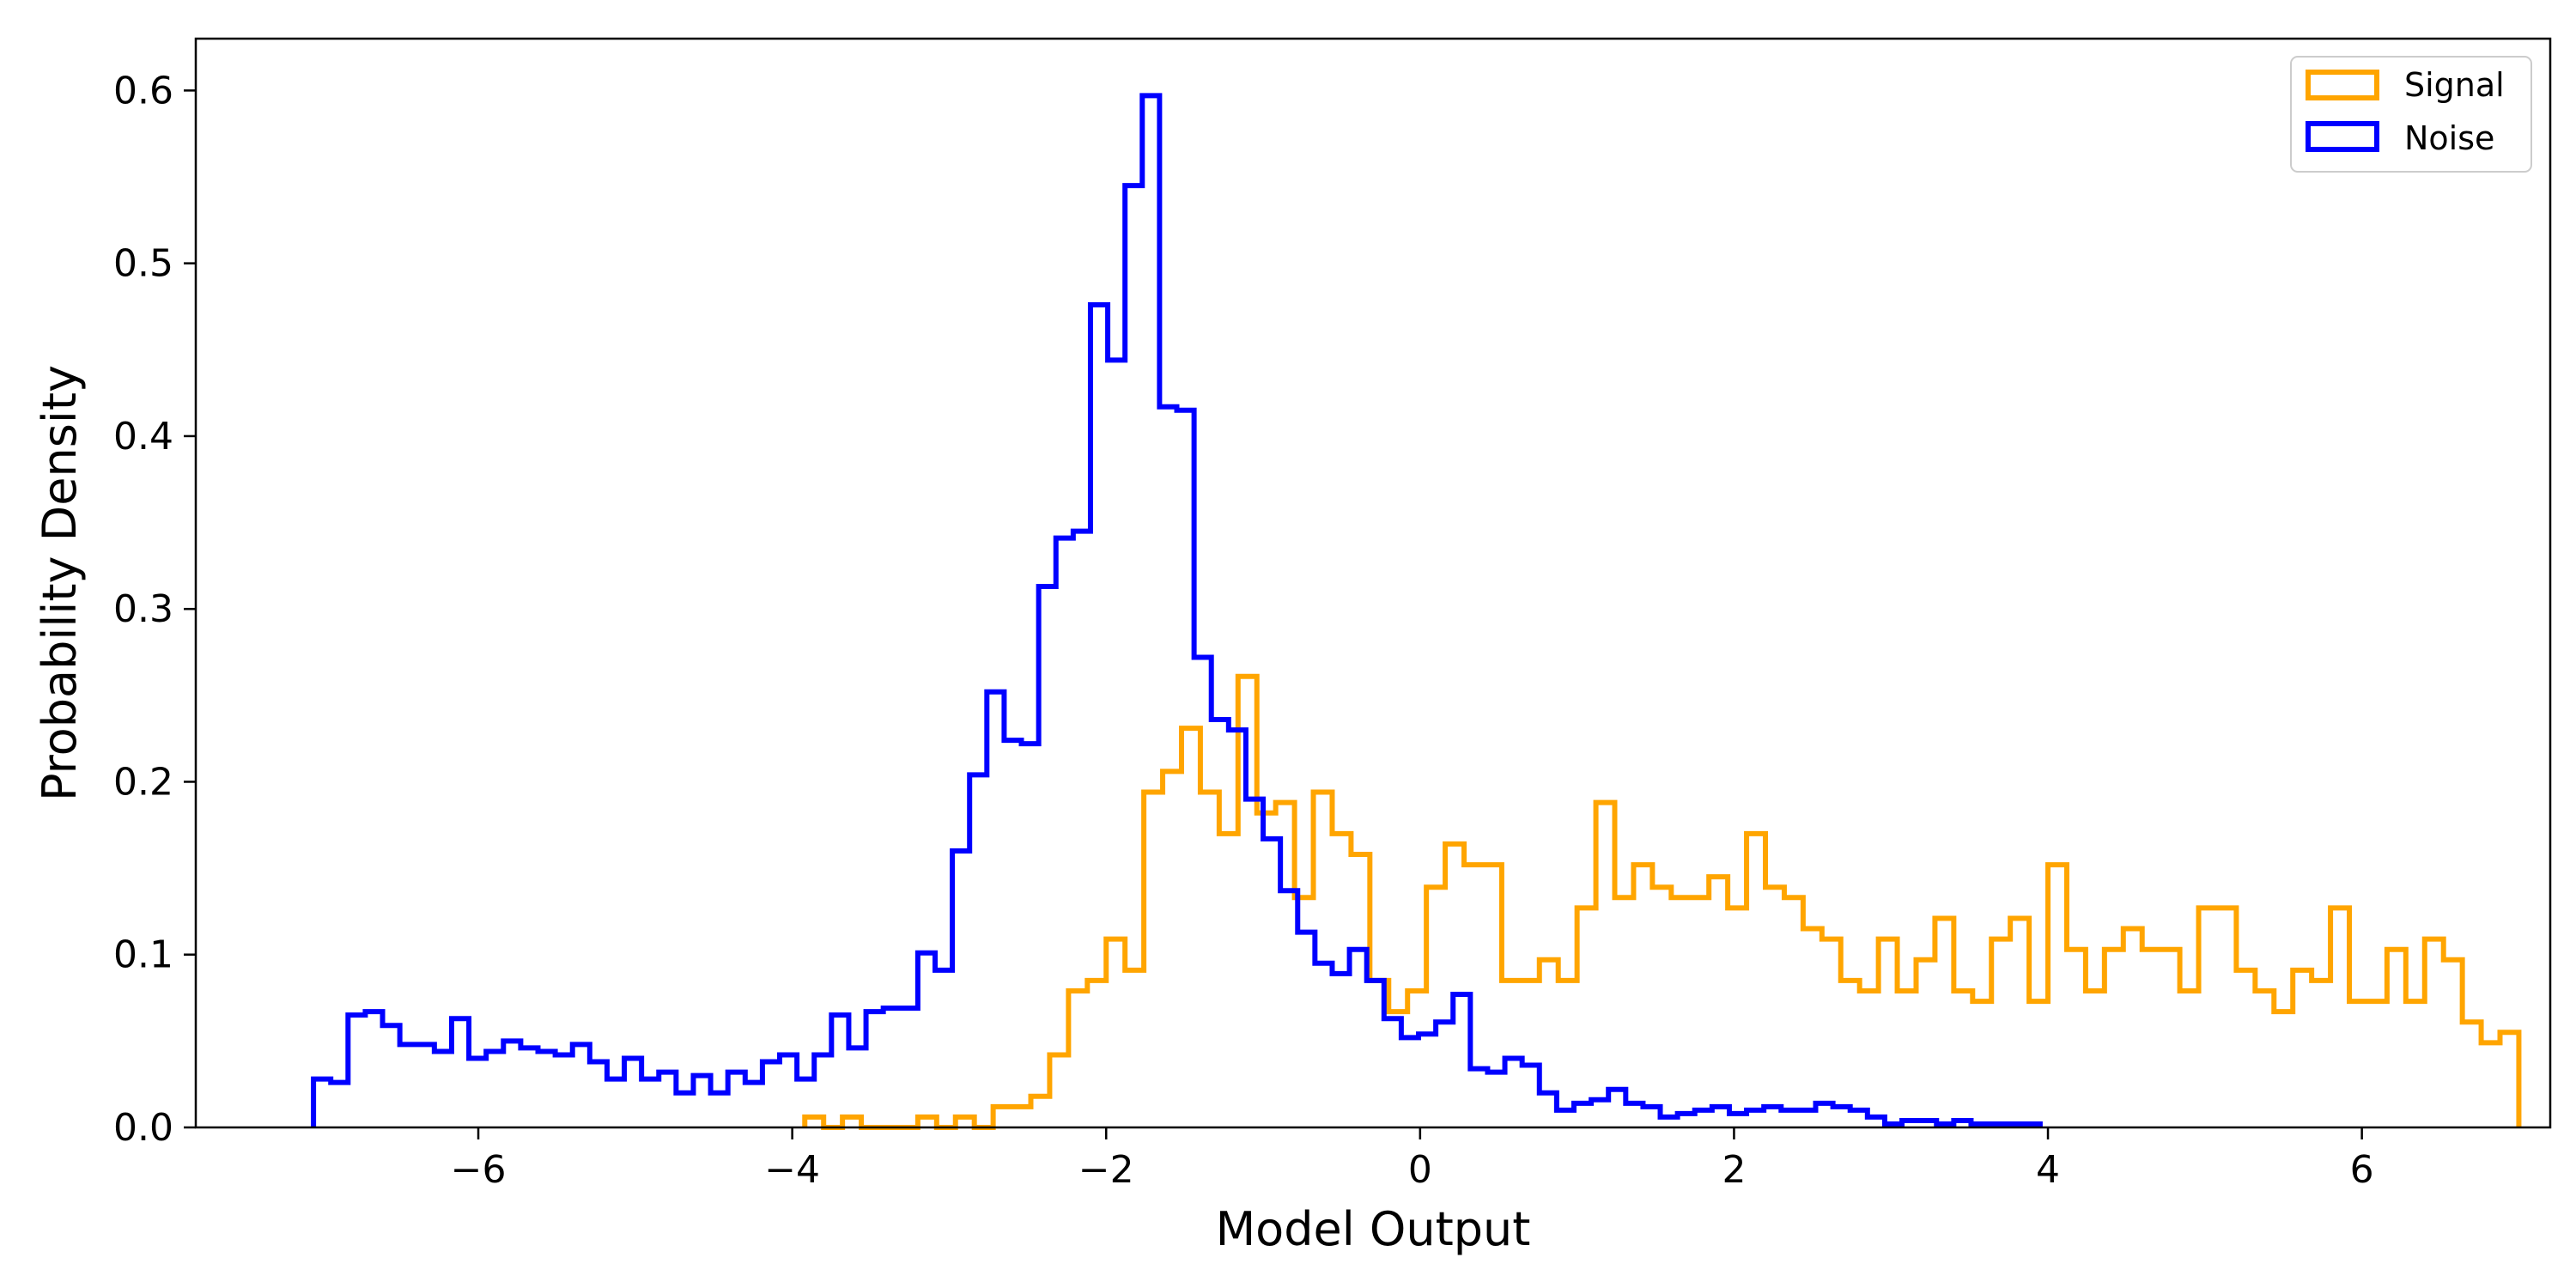 This screenshot has width=2576, height=1288. I want to click on y-axis-ticks: 0.0 0.1 0.2 0.3 0.4 0.5 0.6, so click(154, 609).